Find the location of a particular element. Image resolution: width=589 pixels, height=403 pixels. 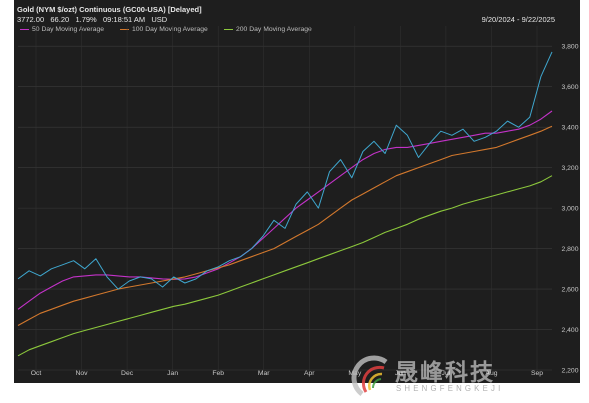

price-change: 66.20 is located at coordinates (60, 19).